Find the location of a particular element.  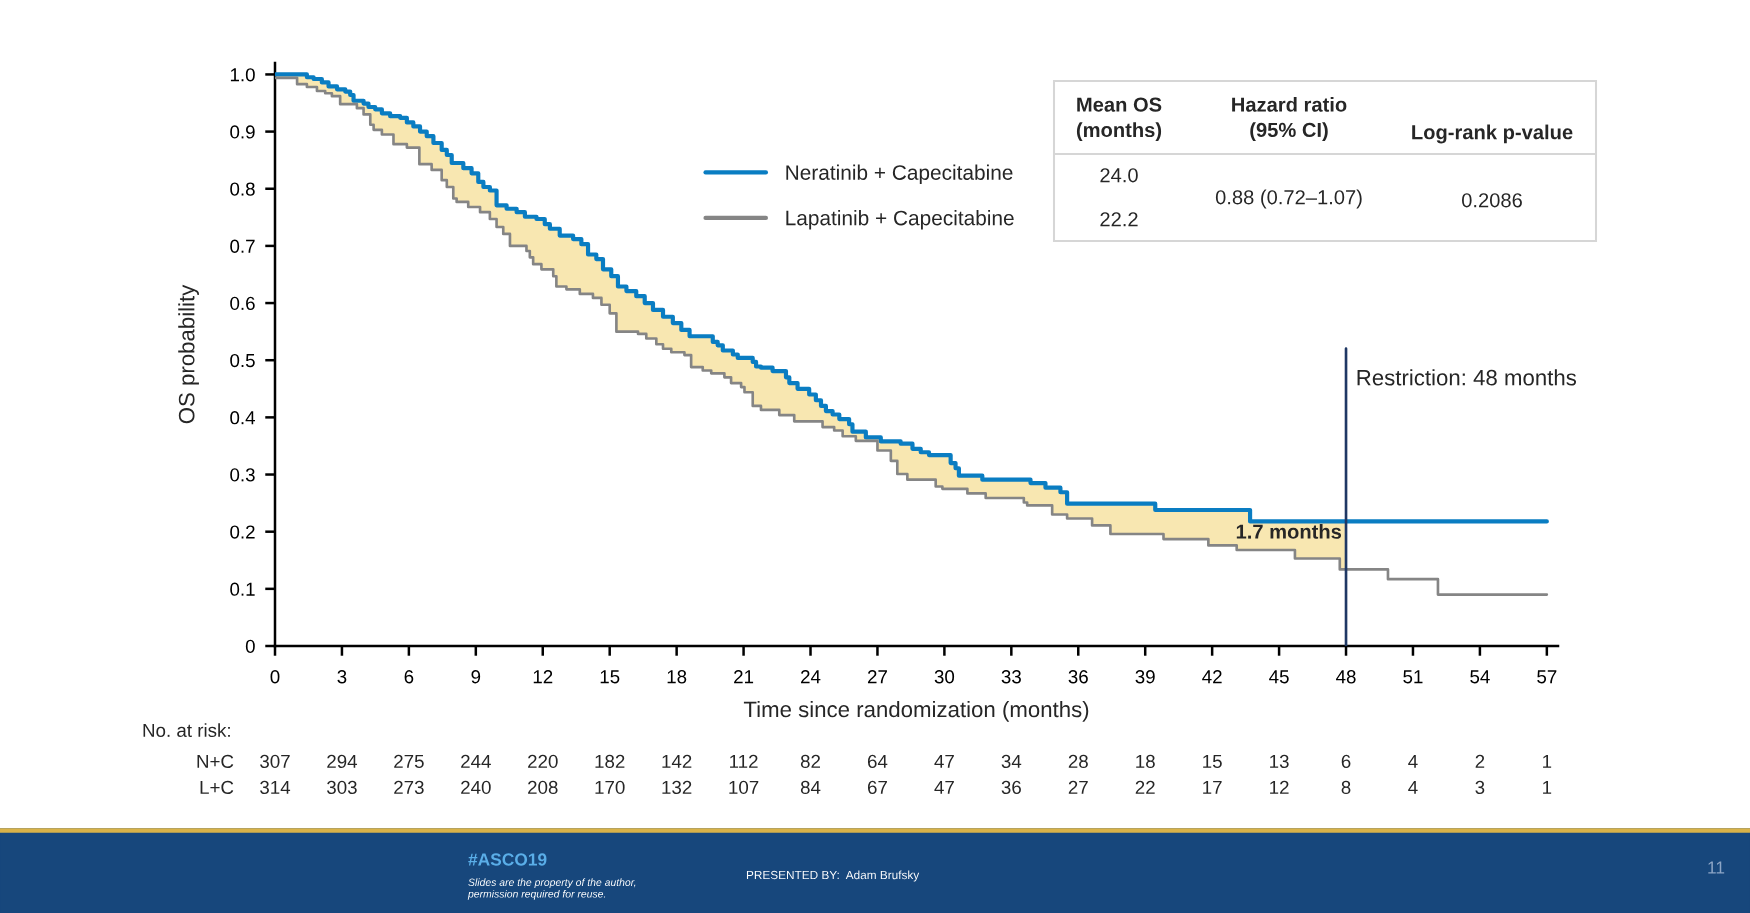

y-tick-label: 1.0 is located at coordinates (242, 75).